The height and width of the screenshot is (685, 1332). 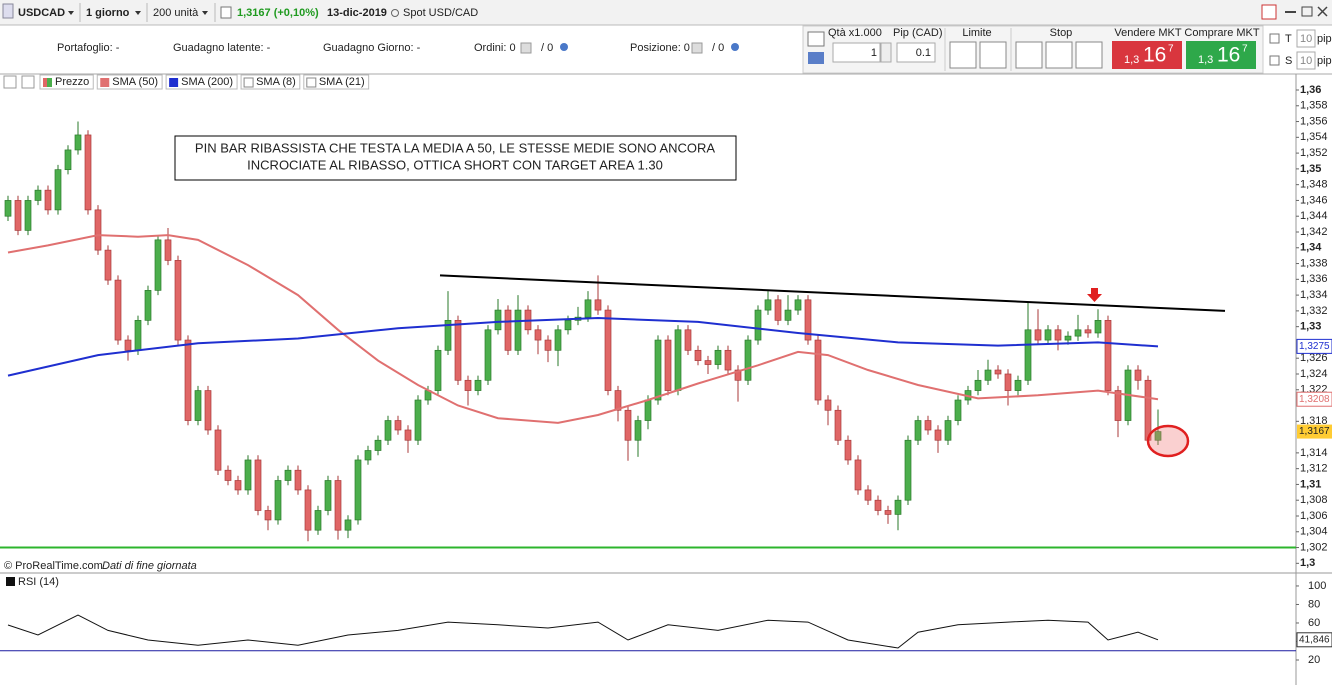 What do you see at coordinates (38, 582) in the screenshot?
I see `rsi-title: RSI (14)` at bounding box center [38, 582].